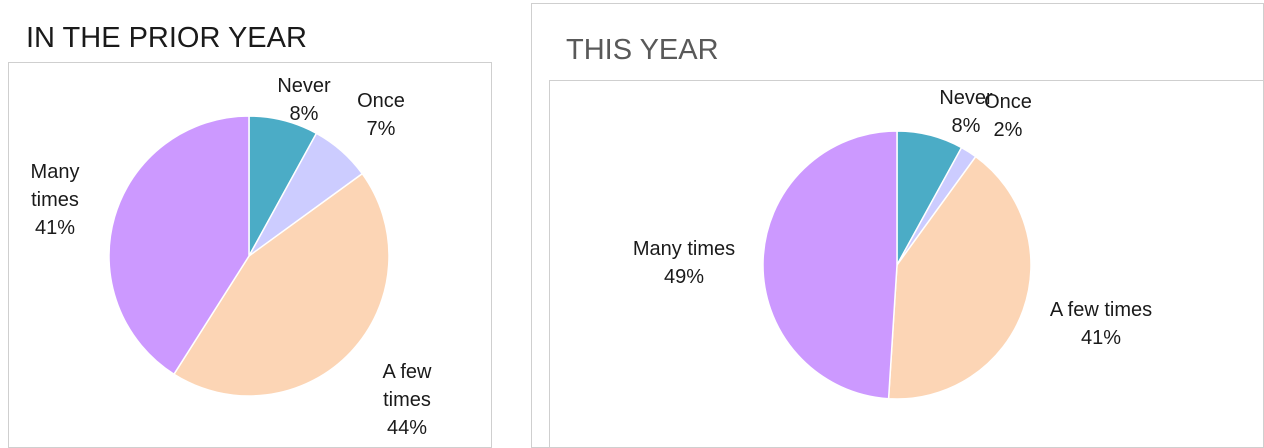 This screenshot has height=448, width=1264. I want to click on data-label-many-times: Many times 49%, so click(684, 263).